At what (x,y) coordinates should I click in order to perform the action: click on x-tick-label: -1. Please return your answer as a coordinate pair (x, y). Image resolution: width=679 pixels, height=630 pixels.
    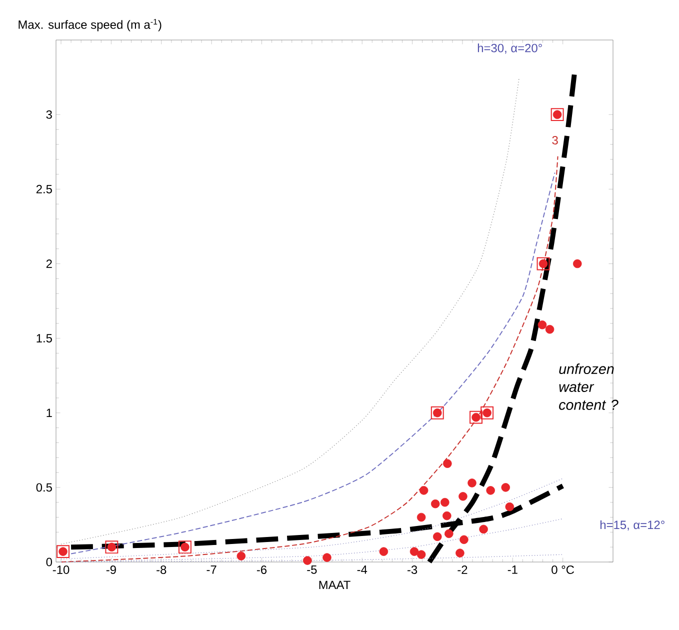
    Looking at the image, I should click on (513, 570).